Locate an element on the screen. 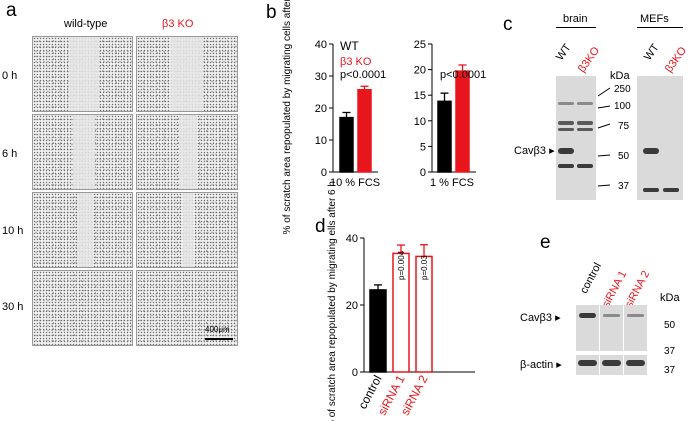 The image size is (700, 421). time-label-0h: 0 h is located at coordinates (10, 76).